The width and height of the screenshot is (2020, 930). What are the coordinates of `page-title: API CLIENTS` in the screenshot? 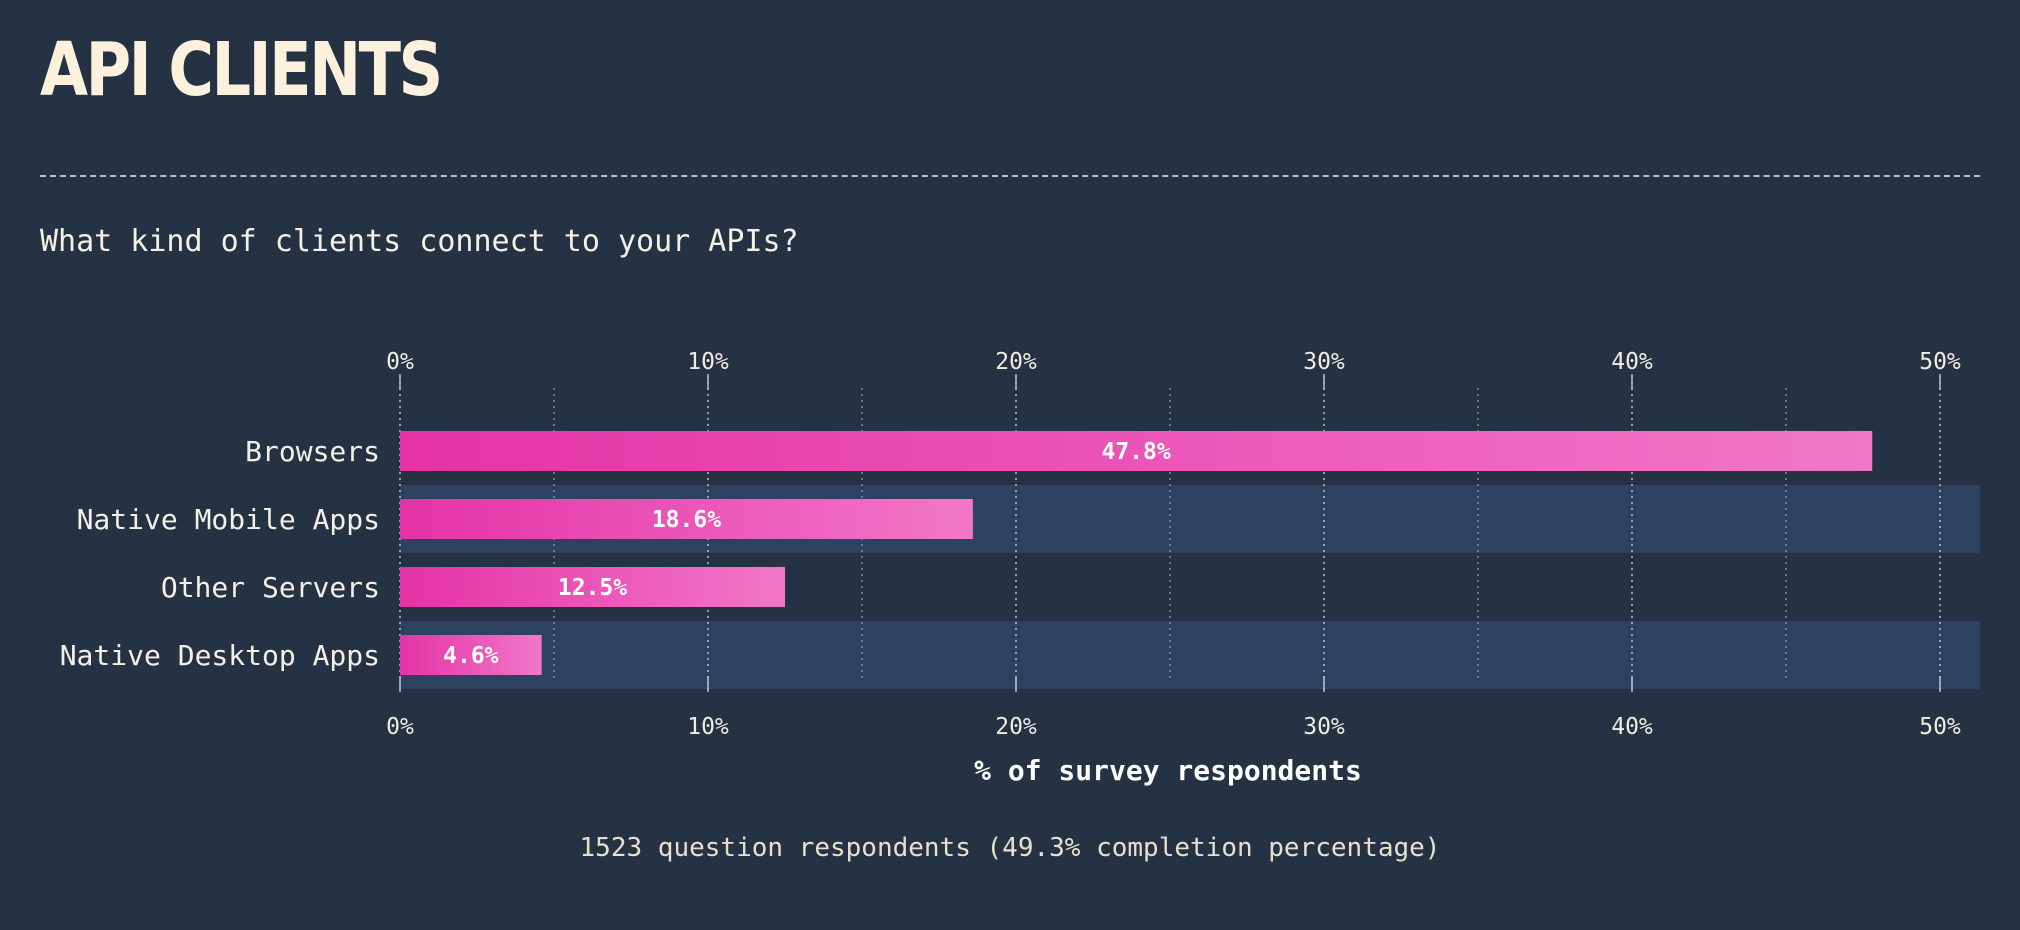 It's located at (241, 70).